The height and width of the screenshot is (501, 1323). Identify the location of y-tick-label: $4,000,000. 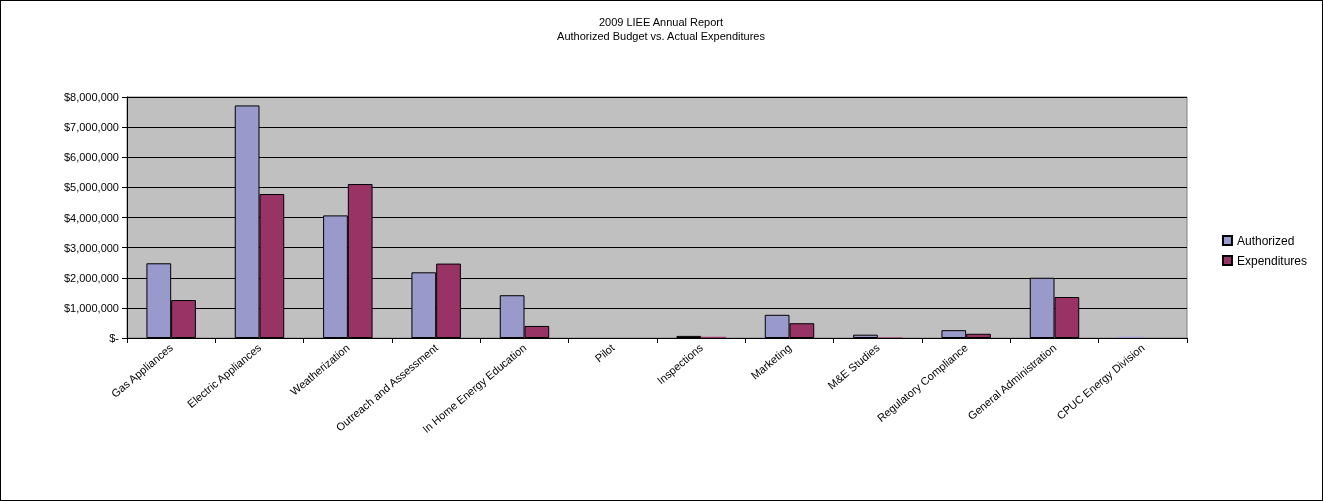
(91, 217).